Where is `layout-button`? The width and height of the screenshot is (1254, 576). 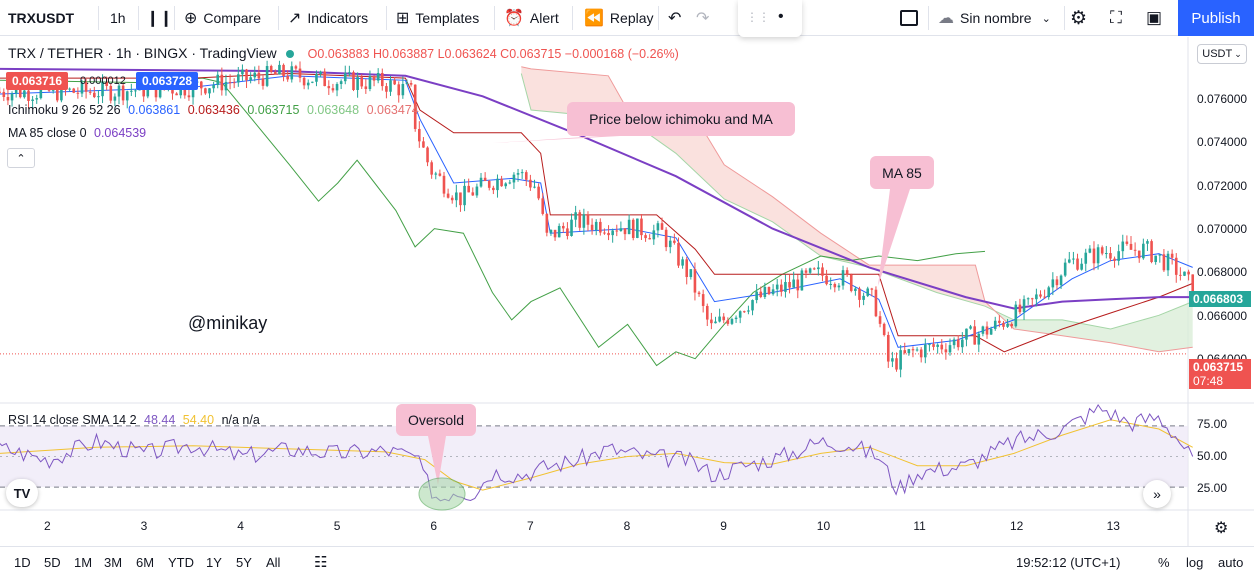 layout-button is located at coordinates (909, 18).